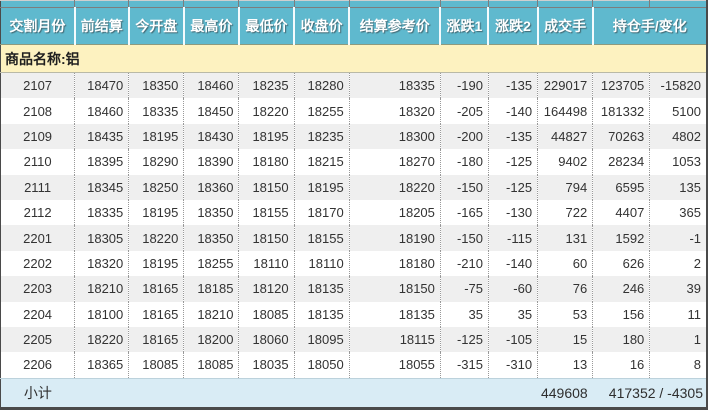 This screenshot has width=708, height=415. What do you see at coordinates (621, 339) in the screenshot?
I see `value-cell: 180` at bounding box center [621, 339].